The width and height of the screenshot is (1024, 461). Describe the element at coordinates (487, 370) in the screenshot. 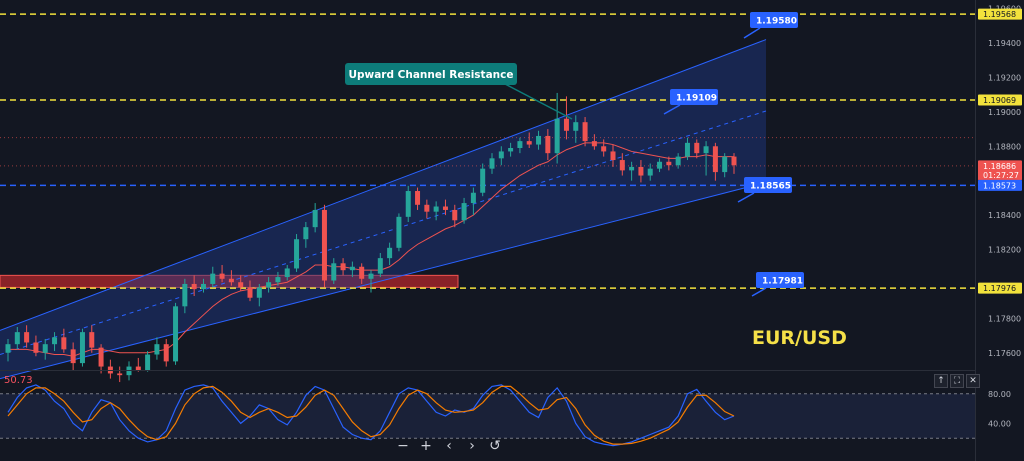

I see `panel-divider` at that location.